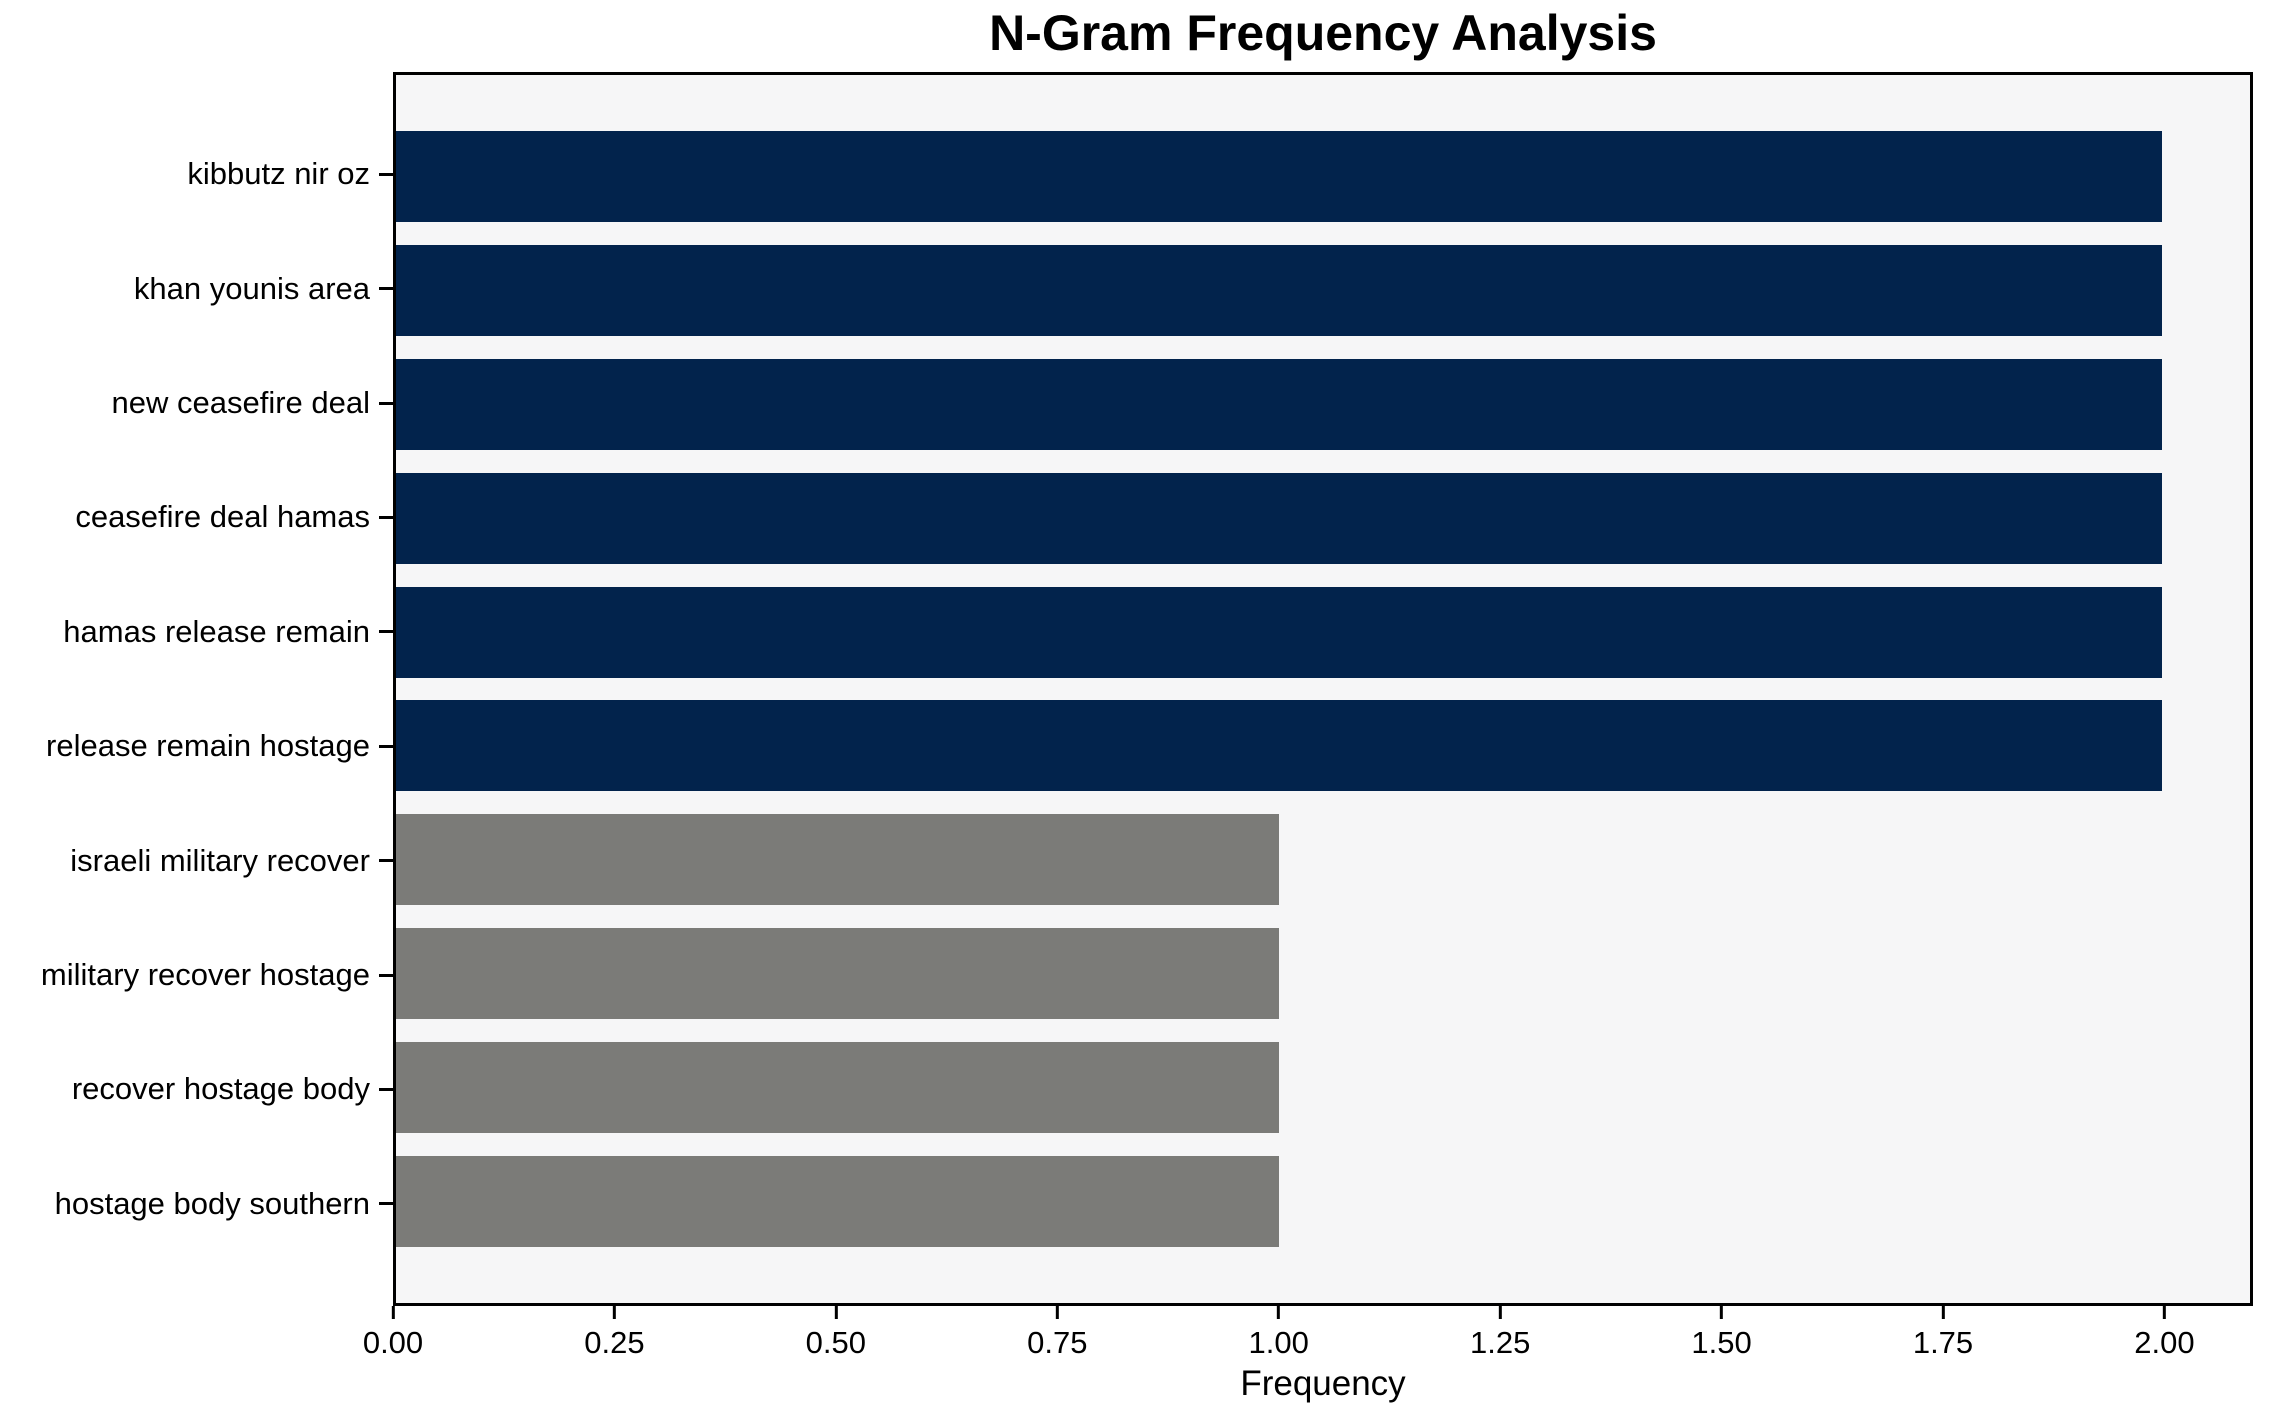  I want to click on x-tick-label: 1.50, so click(1721, 1342).